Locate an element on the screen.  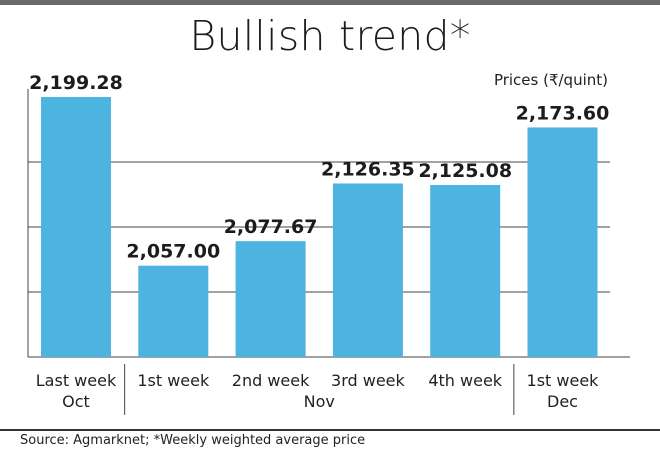
data-label: 2,199.28 is located at coordinates (76, 83).